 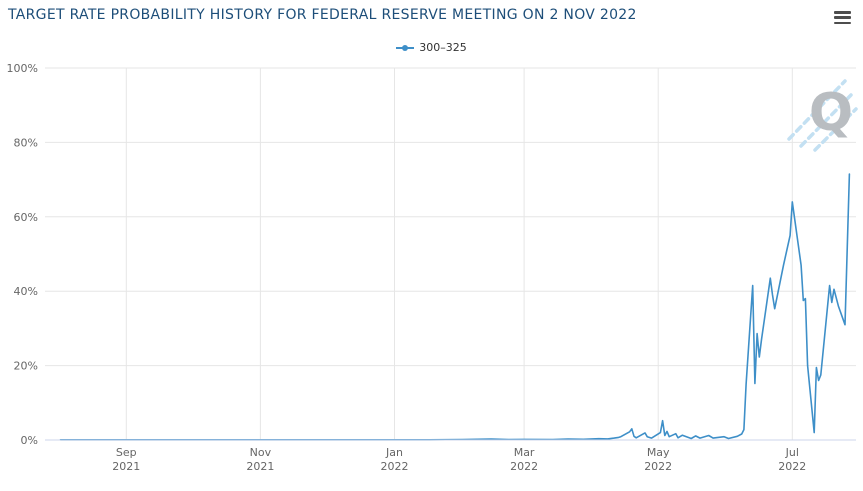 What do you see at coordinates (22, 254) in the screenshot?
I see `y-axis-labels: 0% 20% 40% 60% 80% 100%` at bounding box center [22, 254].